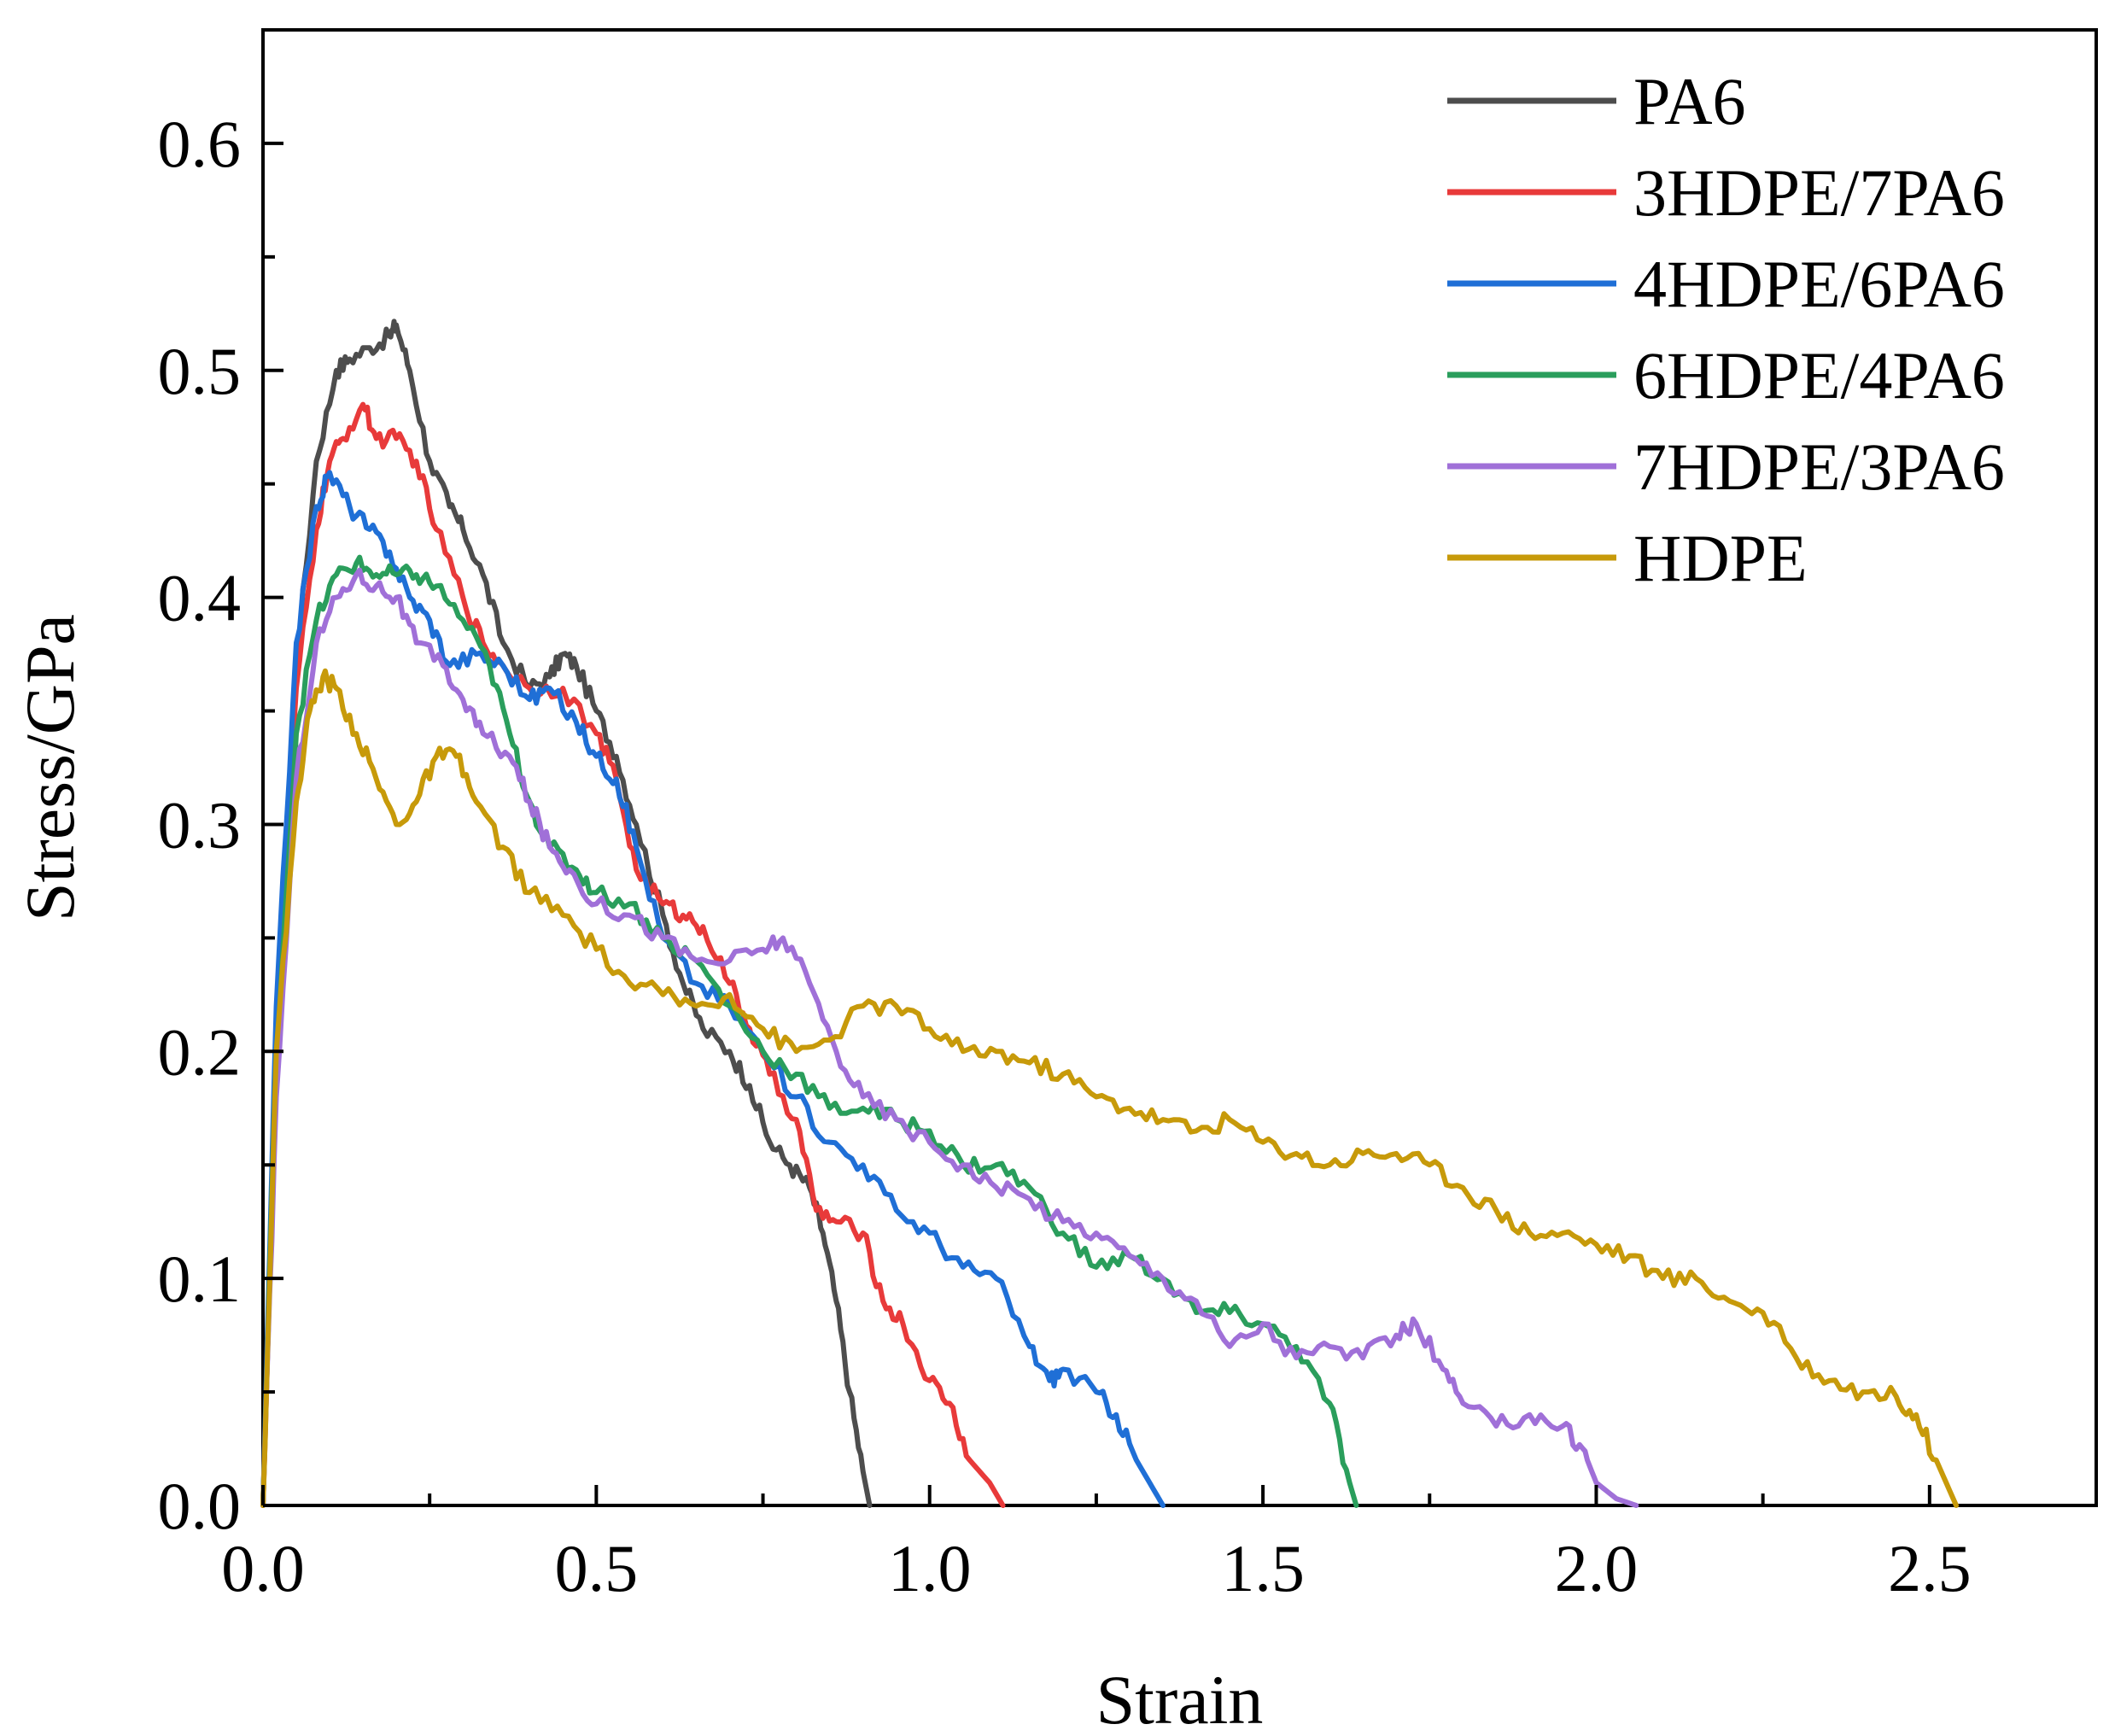 This screenshot has width=2115, height=1736. What do you see at coordinates (1263, 1568) in the screenshot?
I see `x-tick-label: 1.5` at bounding box center [1263, 1568].